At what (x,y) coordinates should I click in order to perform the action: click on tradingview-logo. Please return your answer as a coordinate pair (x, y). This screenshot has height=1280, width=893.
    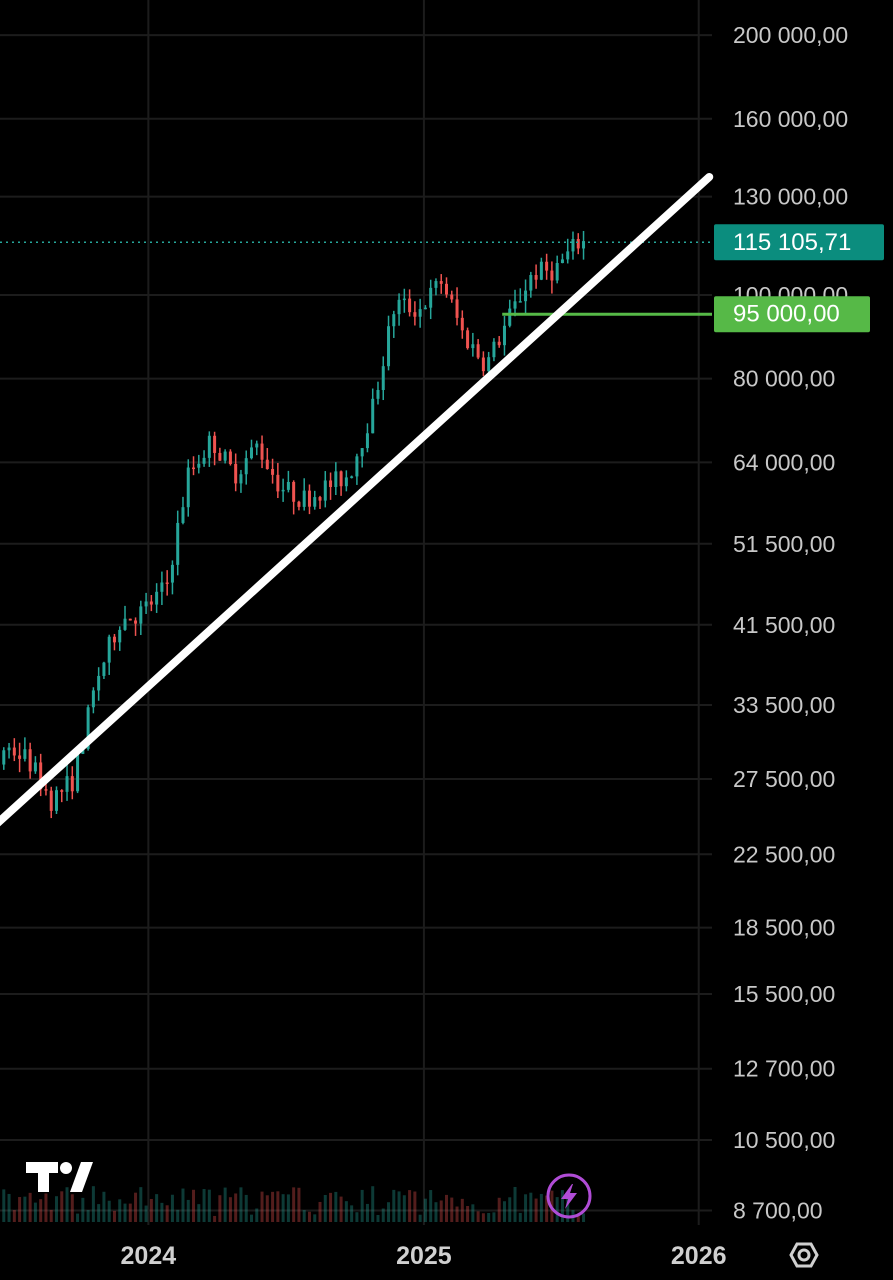
    Looking at the image, I should click on (59, 1177).